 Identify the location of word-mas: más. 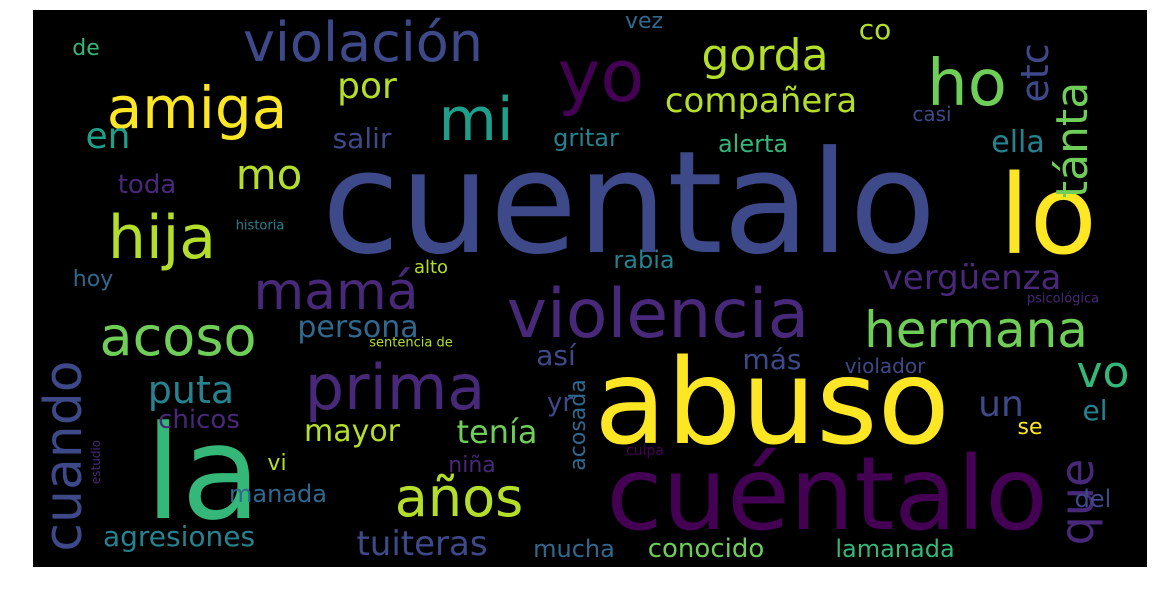
(772, 359).